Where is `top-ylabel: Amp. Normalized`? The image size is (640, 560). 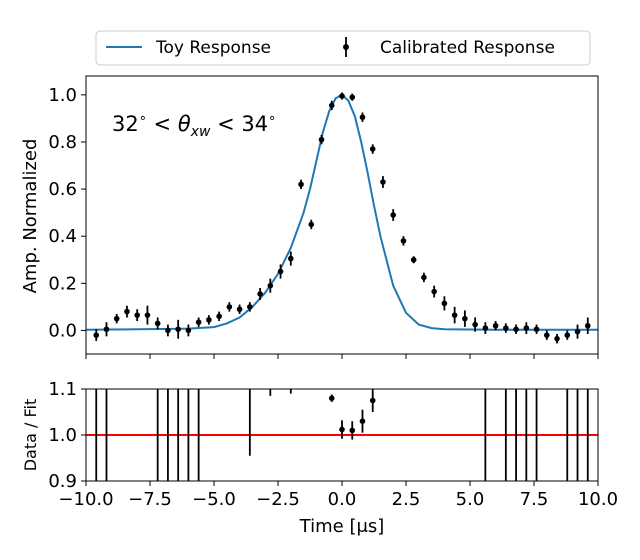
top-ylabel: Amp. Normalized is located at coordinates (30, 216).